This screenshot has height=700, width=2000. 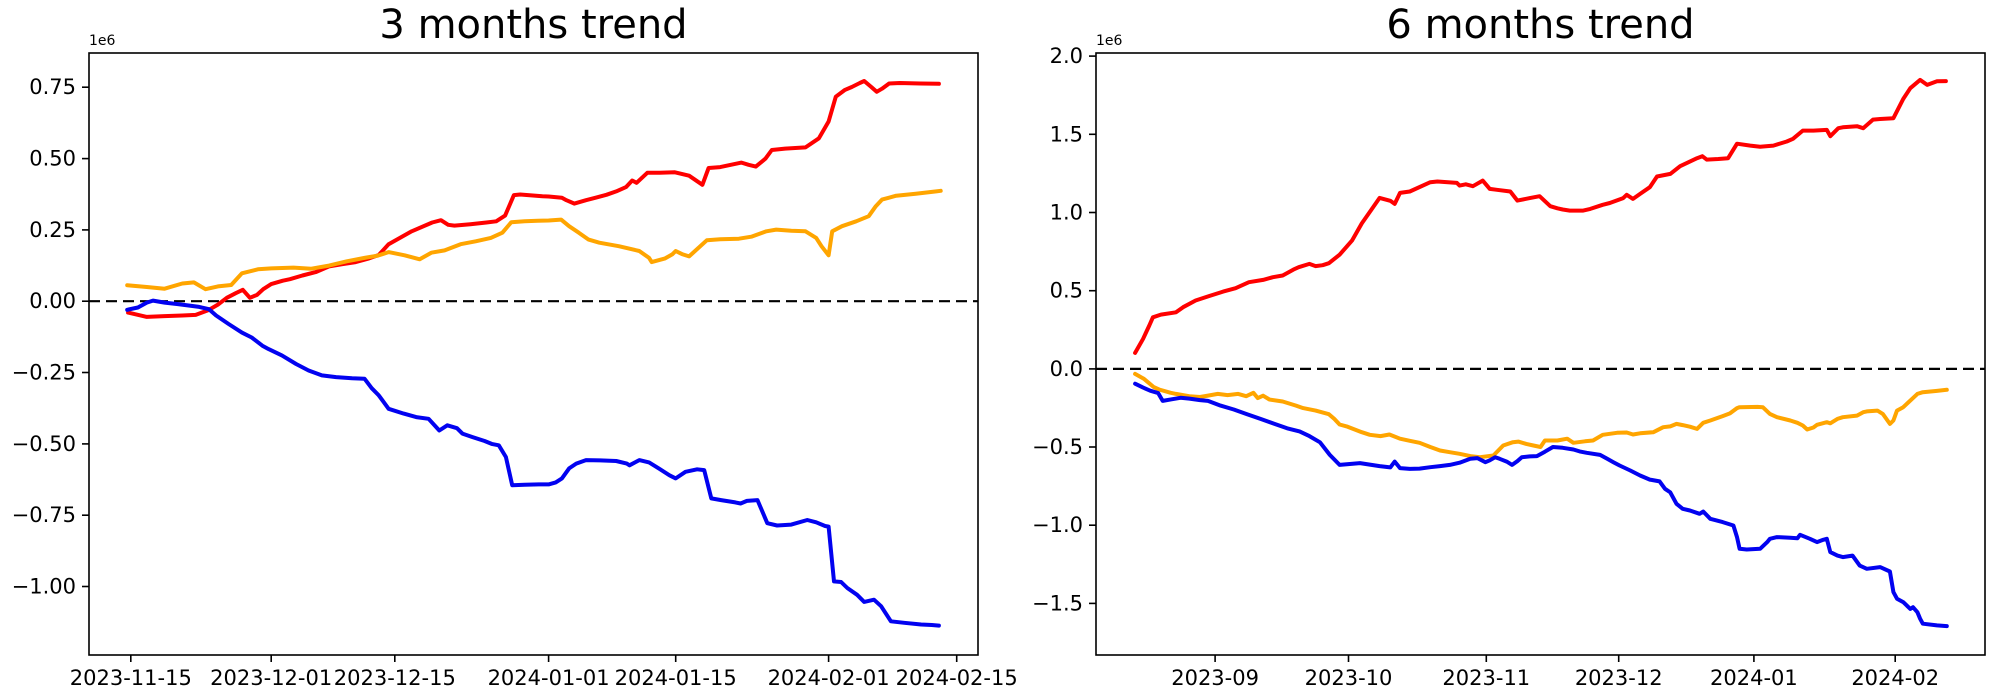 I want to click on y-tick-label: −0.75, so click(x=44, y=515).